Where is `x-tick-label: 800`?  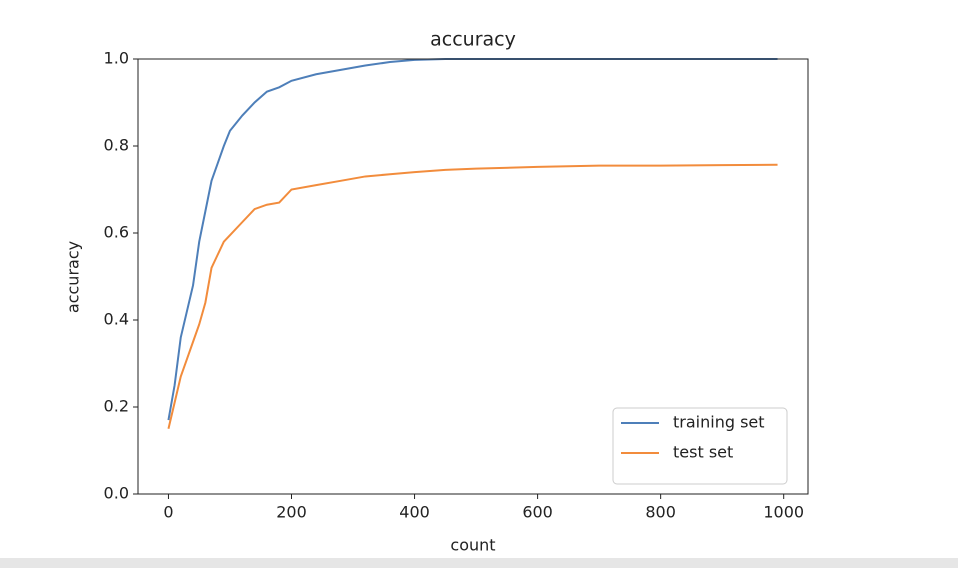
x-tick-label: 800 is located at coordinates (660, 512).